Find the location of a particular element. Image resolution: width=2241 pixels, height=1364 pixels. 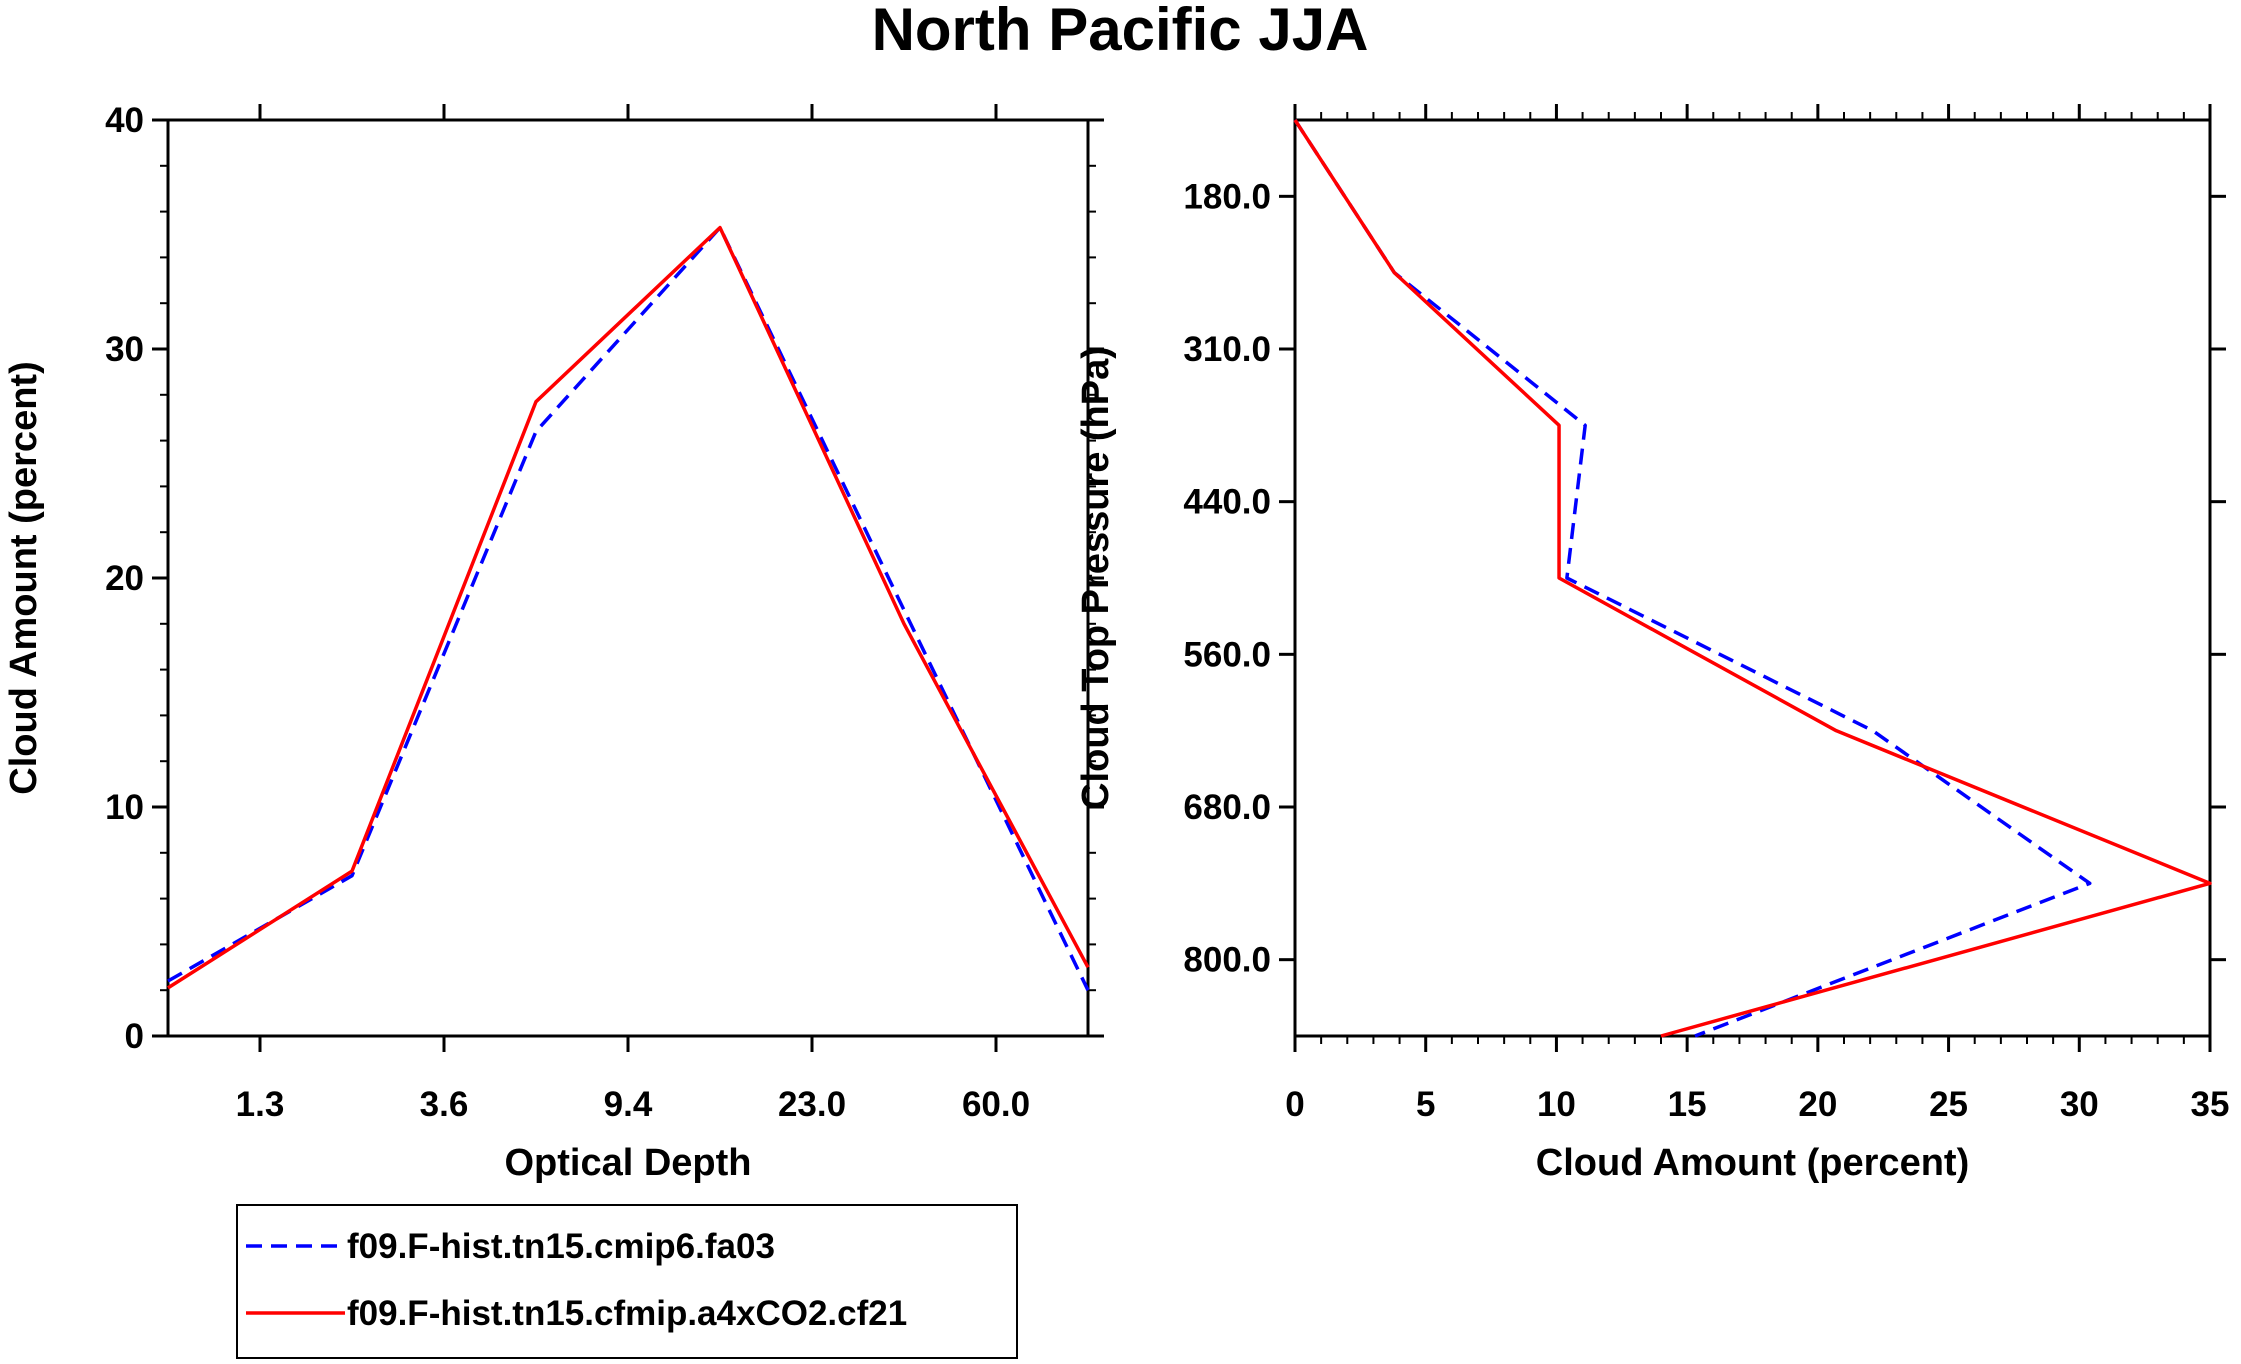

y-axis-label: Cloud Top Pressure (hPa) is located at coordinates (1096, 578).